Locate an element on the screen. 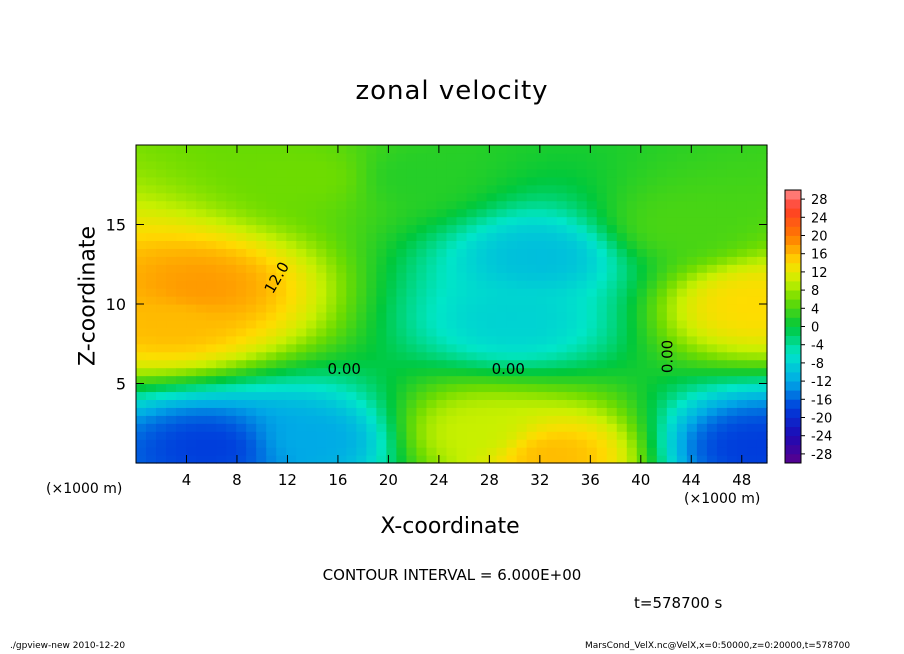 This screenshot has height=654, width=904. x-tick-label: 16 is located at coordinates (337, 480).